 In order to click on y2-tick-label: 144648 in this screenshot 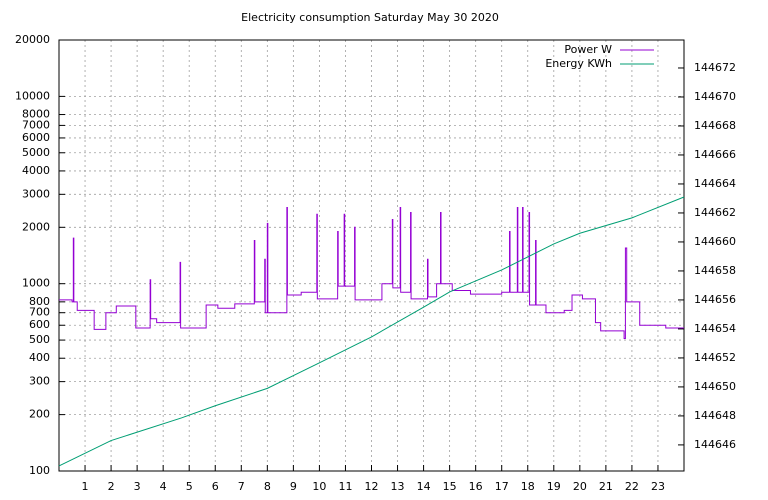, I will do `click(715, 415)`.